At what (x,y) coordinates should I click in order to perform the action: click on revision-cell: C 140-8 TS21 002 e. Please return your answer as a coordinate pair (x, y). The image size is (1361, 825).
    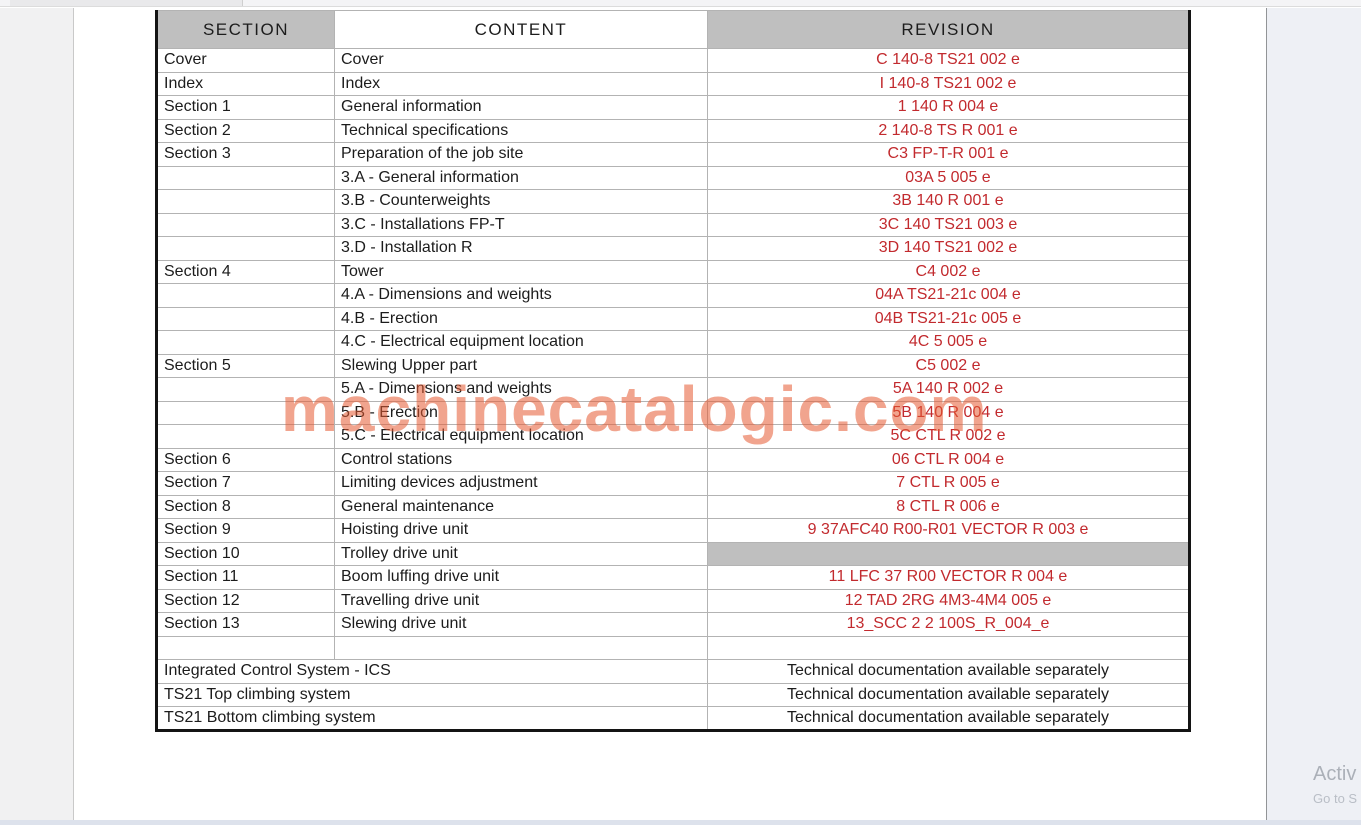
    Looking at the image, I should click on (948, 60).